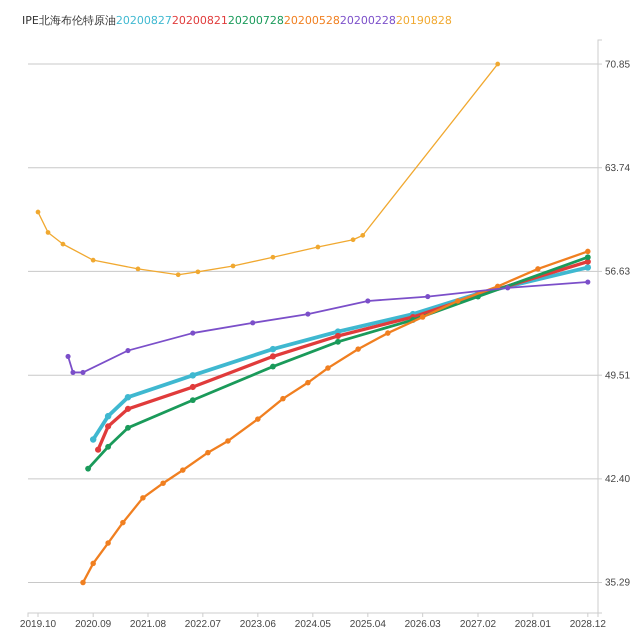 This screenshot has width=644, height=643. I want to click on text: 20200528, so click(312, 20).